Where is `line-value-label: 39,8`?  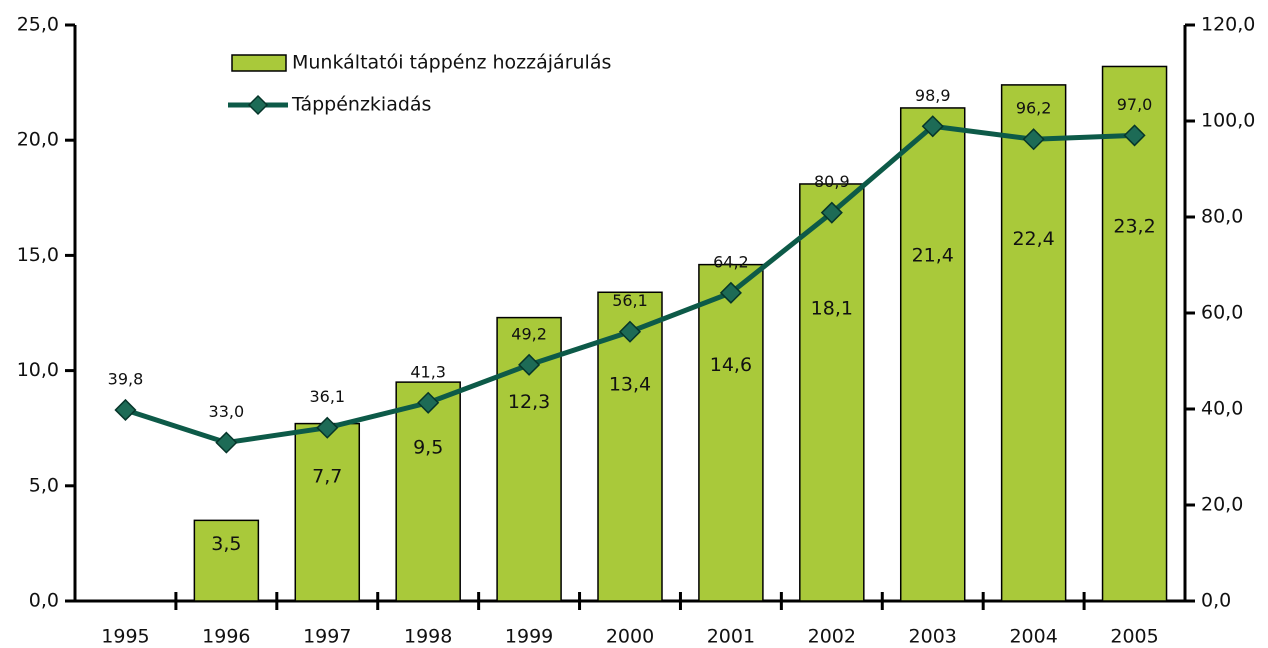 line-value-label: 39,8 is located at coordinates (126, 378).